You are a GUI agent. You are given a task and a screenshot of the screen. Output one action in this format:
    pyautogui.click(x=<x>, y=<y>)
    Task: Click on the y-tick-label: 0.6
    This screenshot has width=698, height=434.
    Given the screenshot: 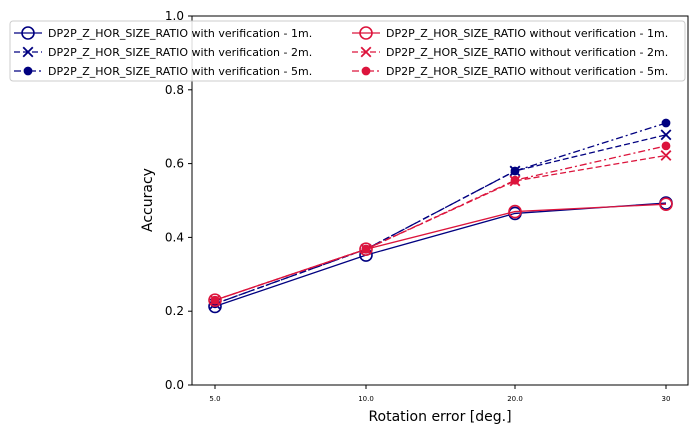 What is the action you would take?
    pyautogui.click(x=174, y=164)
    